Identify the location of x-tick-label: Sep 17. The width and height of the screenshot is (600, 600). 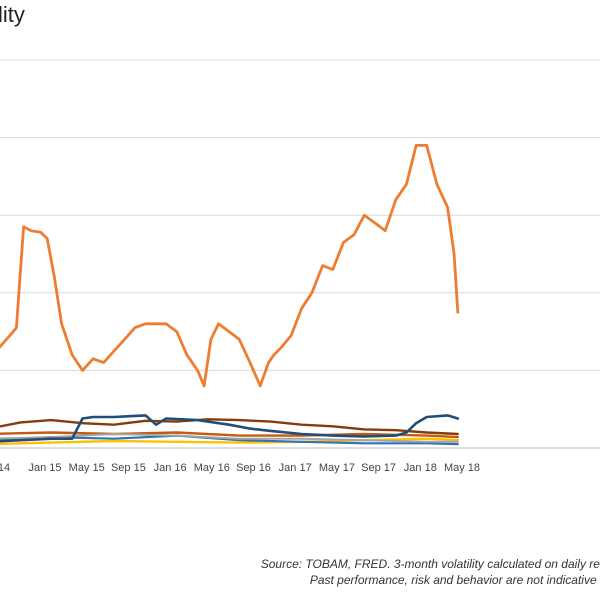
(378, 468).